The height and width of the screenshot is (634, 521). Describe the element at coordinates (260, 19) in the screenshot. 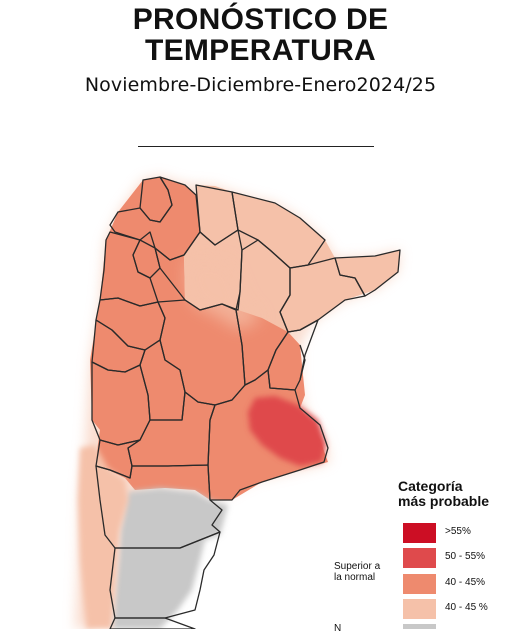

I see `title-line-1: PRONÓSTICO DE` at that location.